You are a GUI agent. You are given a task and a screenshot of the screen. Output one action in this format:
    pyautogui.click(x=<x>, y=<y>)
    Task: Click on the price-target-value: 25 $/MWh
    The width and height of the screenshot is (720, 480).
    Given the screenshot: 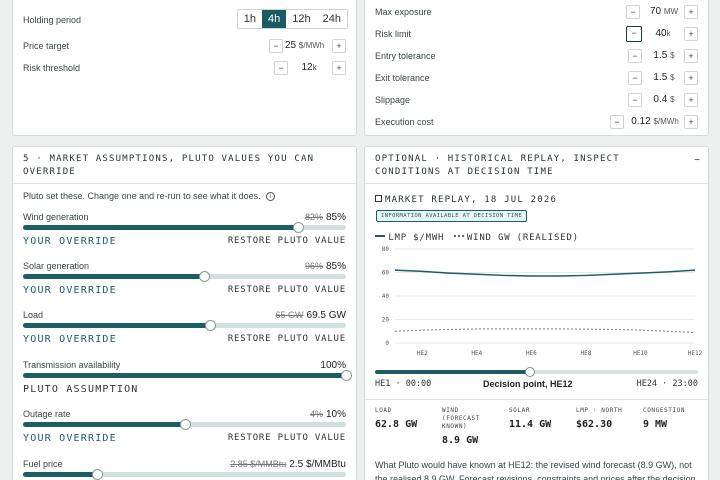 What is the action you would take?
    pyautogui.click(x=309, y=45)
    